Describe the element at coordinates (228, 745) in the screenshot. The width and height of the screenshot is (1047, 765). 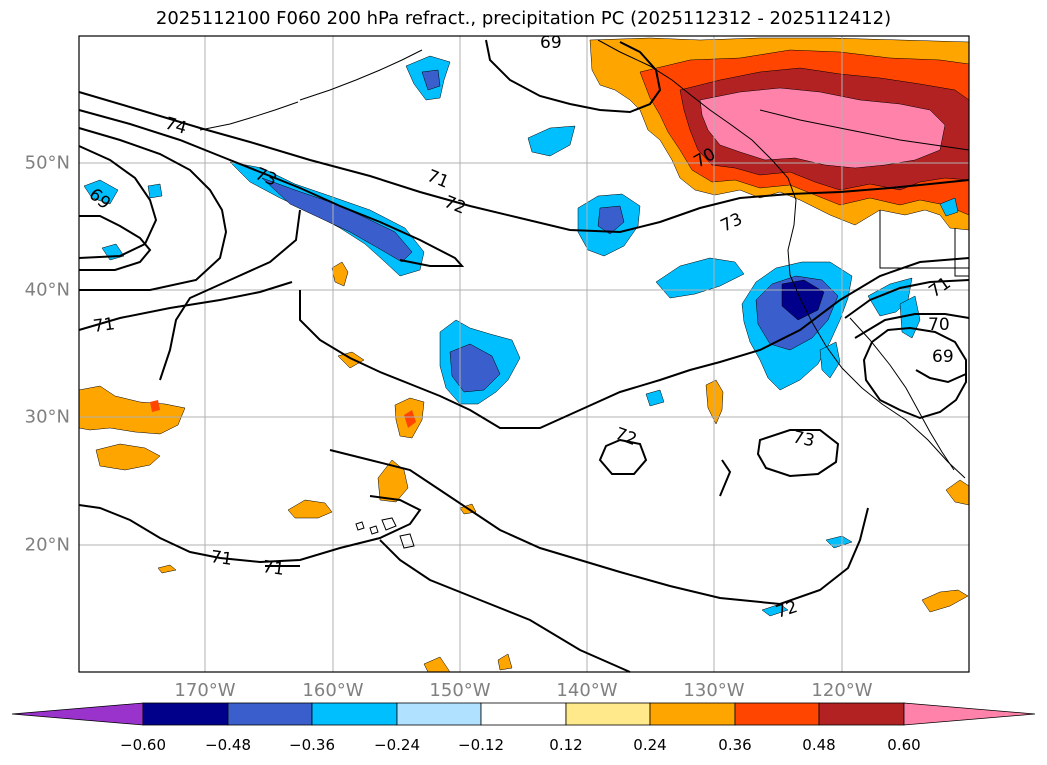
I see `colorbar-tick-label: −0.48` at that location.